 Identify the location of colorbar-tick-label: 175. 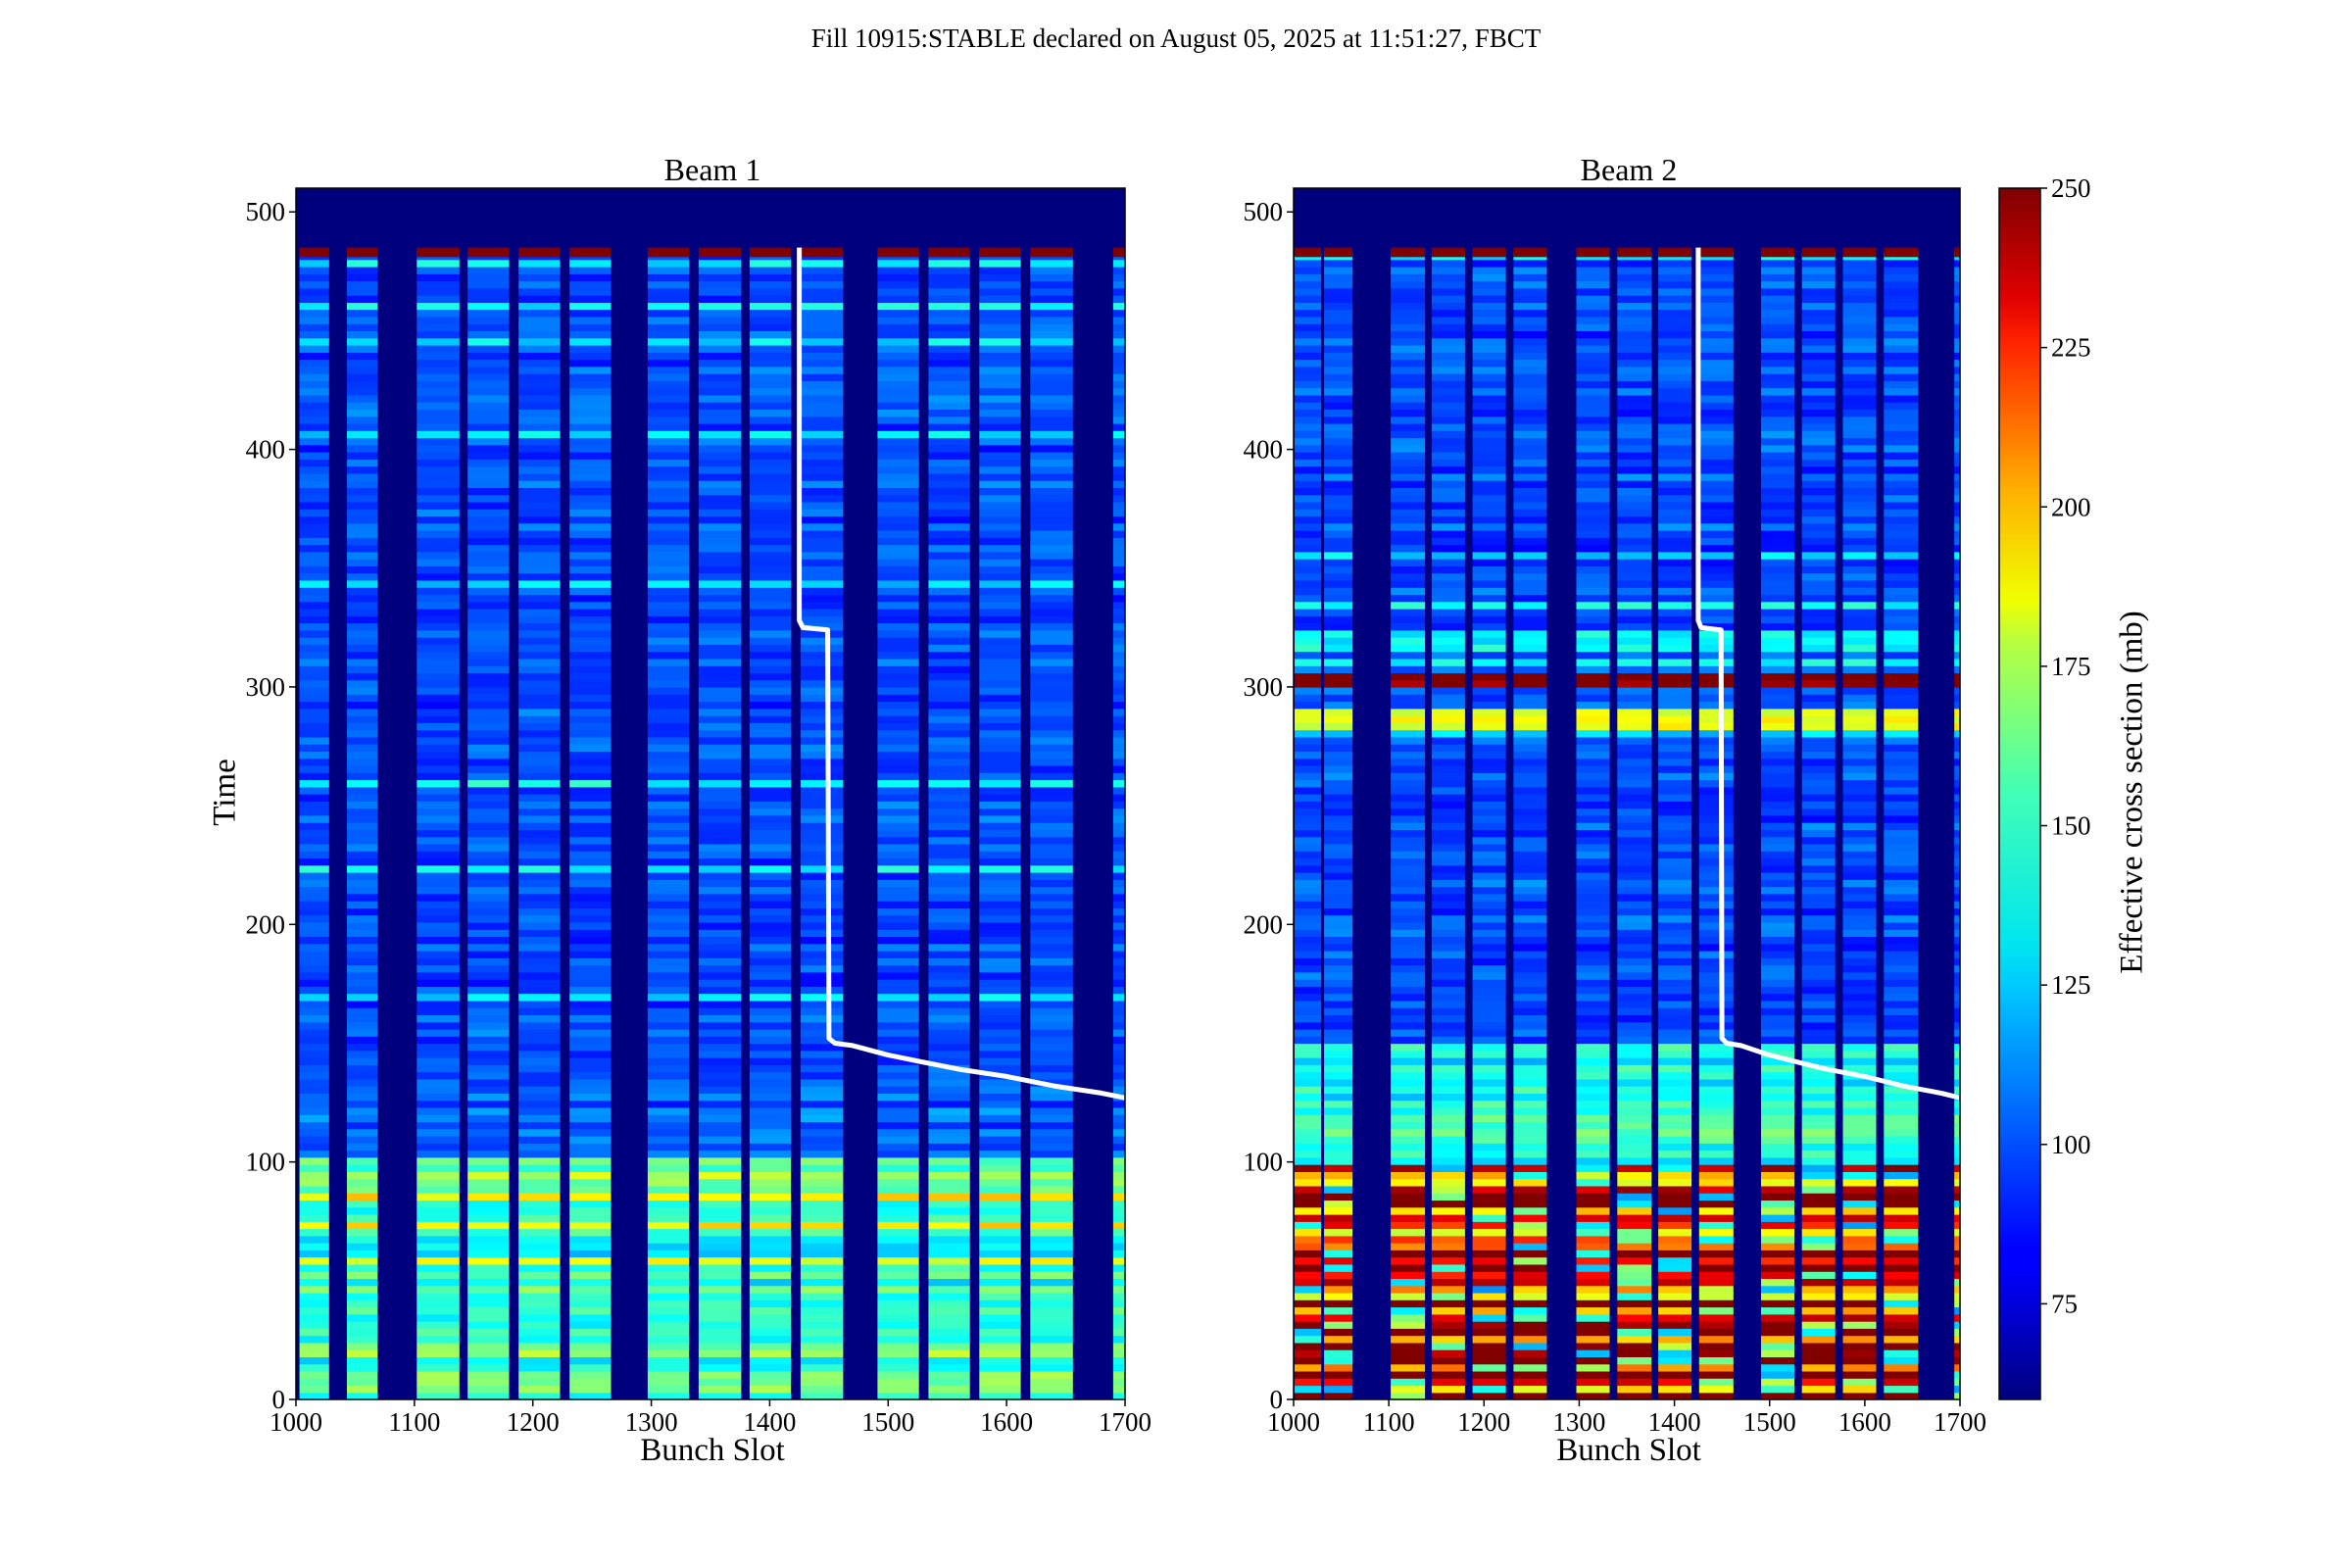
(2071, 666).